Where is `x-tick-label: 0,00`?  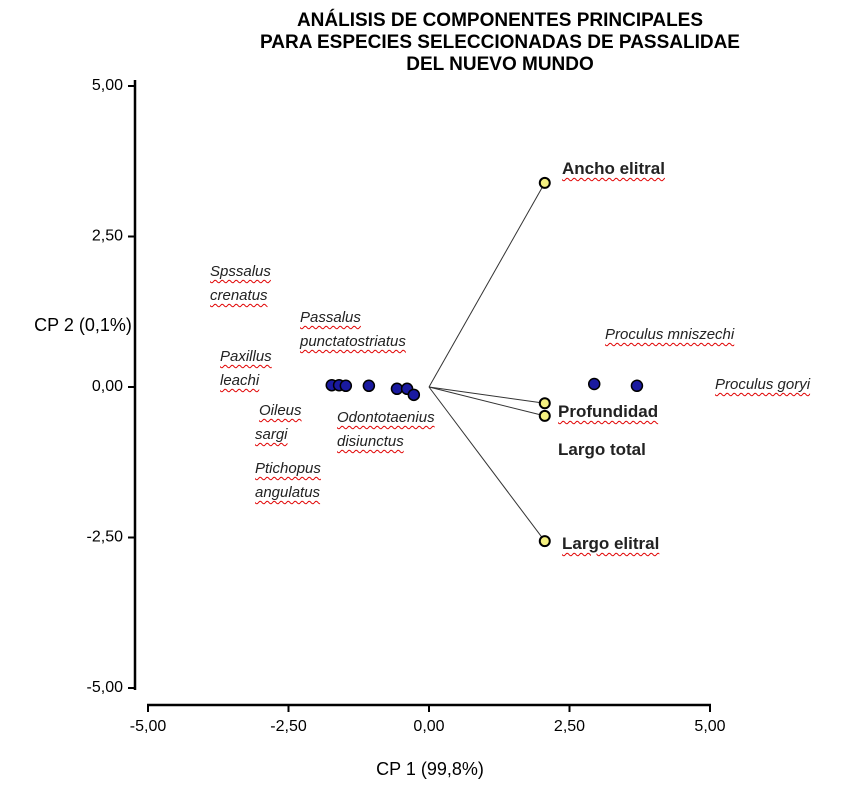 x-tick-label: 0,00 is located at coordinates (428, 726).